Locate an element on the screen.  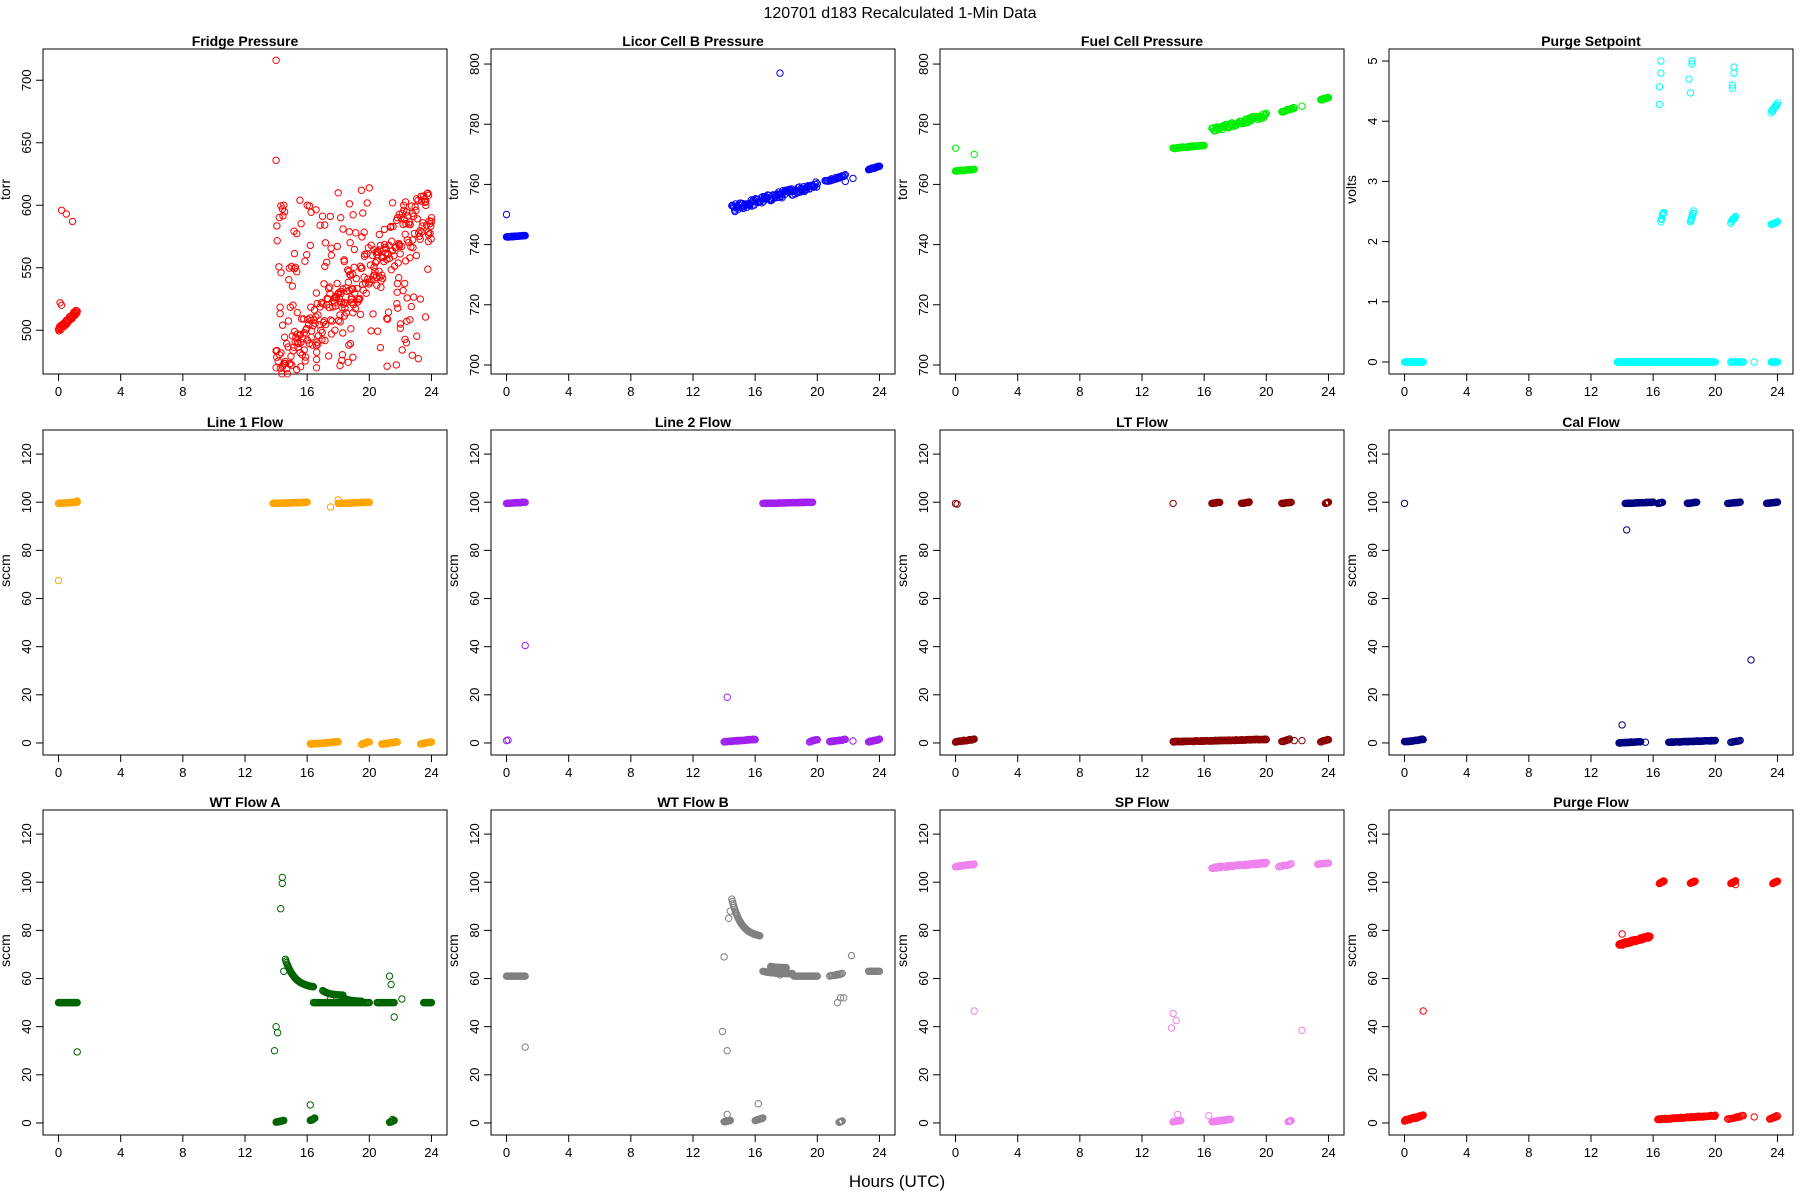
y-tick-label: 0 is located at coordinates (474, 1122).